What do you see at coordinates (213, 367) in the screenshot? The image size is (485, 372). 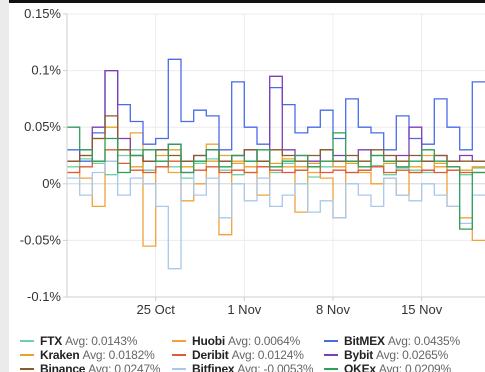 I see `legend-series-name: Bitfinex` at bounding box center [213, 367].